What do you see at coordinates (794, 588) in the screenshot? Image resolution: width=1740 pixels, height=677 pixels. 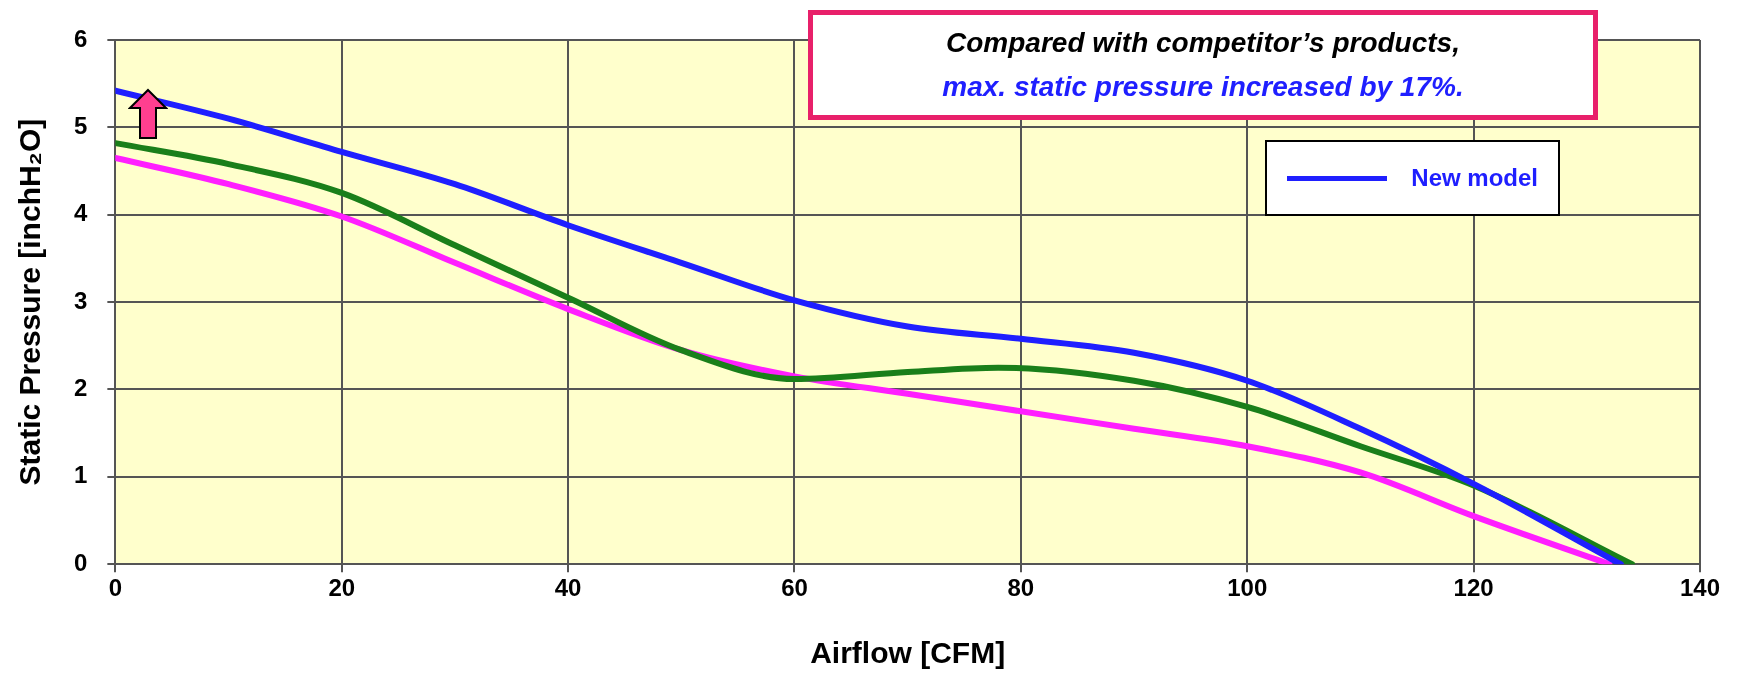 I see `x-tick-label: 60` at bounding box center [794, 588].